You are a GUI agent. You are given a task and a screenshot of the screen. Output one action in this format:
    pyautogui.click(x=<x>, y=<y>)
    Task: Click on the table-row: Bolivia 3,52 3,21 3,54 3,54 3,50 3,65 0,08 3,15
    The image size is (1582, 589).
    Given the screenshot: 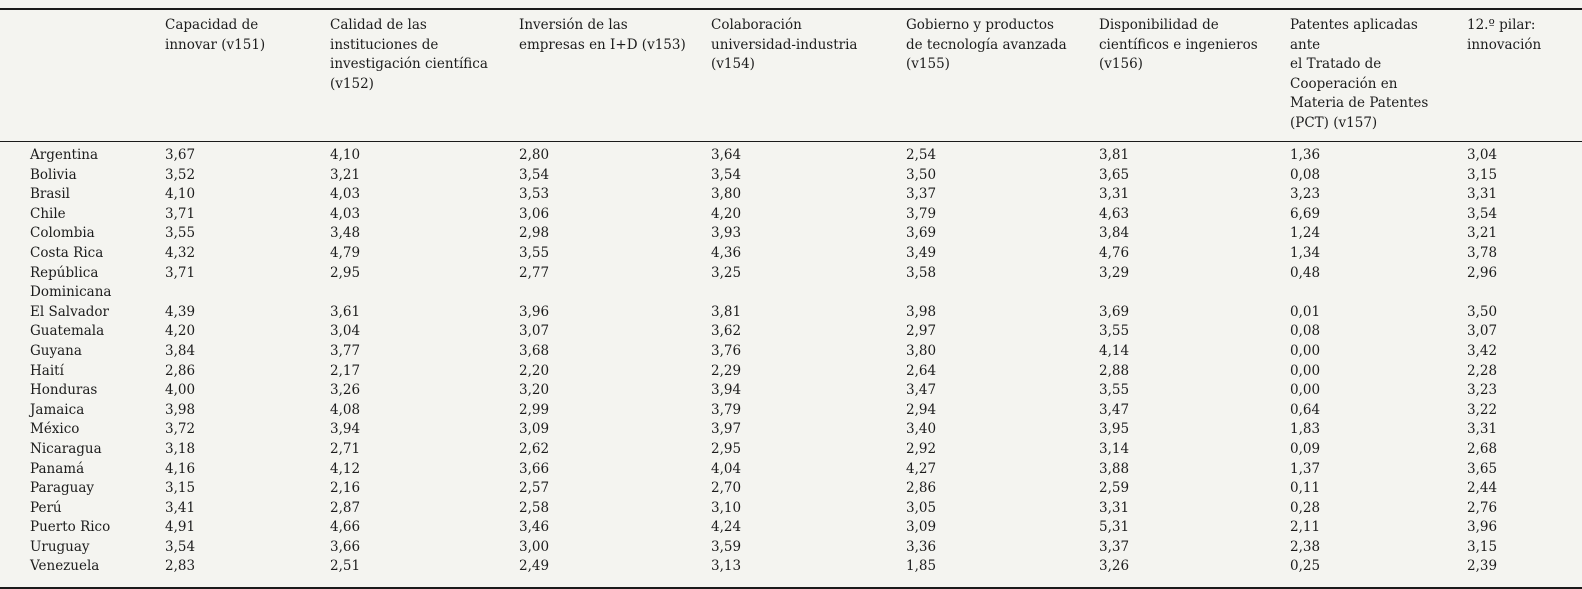 What is the action you would take?
    pyautogui.click(x=791, y=176)
    